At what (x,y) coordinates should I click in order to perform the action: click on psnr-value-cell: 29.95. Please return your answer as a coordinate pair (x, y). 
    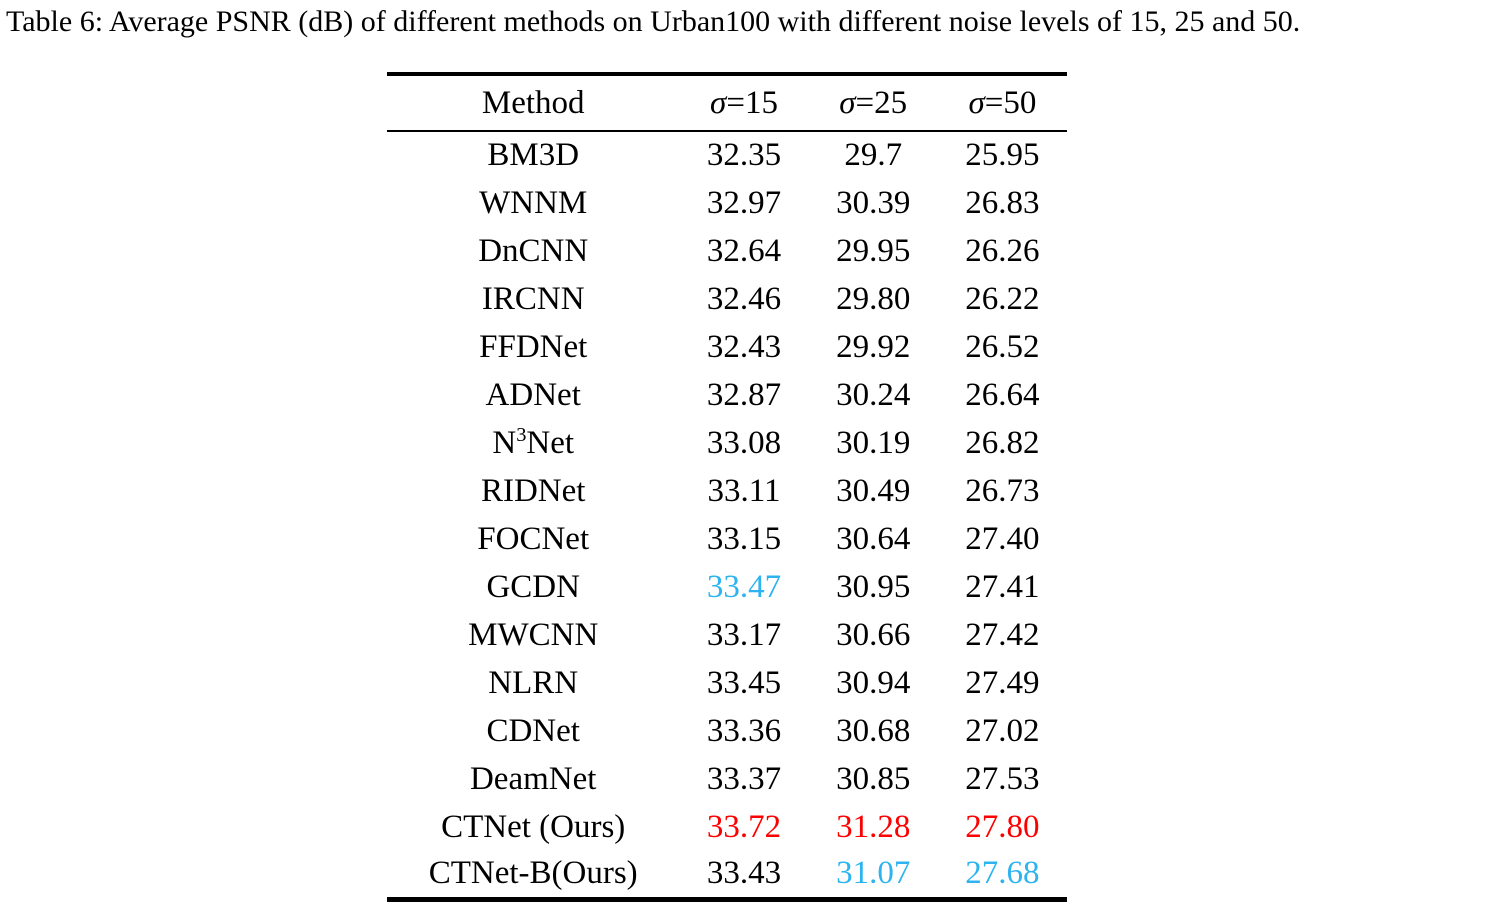
    Looking at the image, I should click on (873, 250).